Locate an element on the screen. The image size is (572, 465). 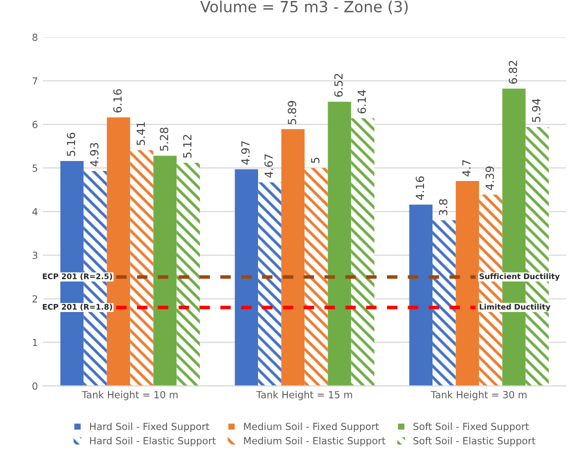
legend-label: Hard Soil - Fixed Support is located at coordinates (150, 427).